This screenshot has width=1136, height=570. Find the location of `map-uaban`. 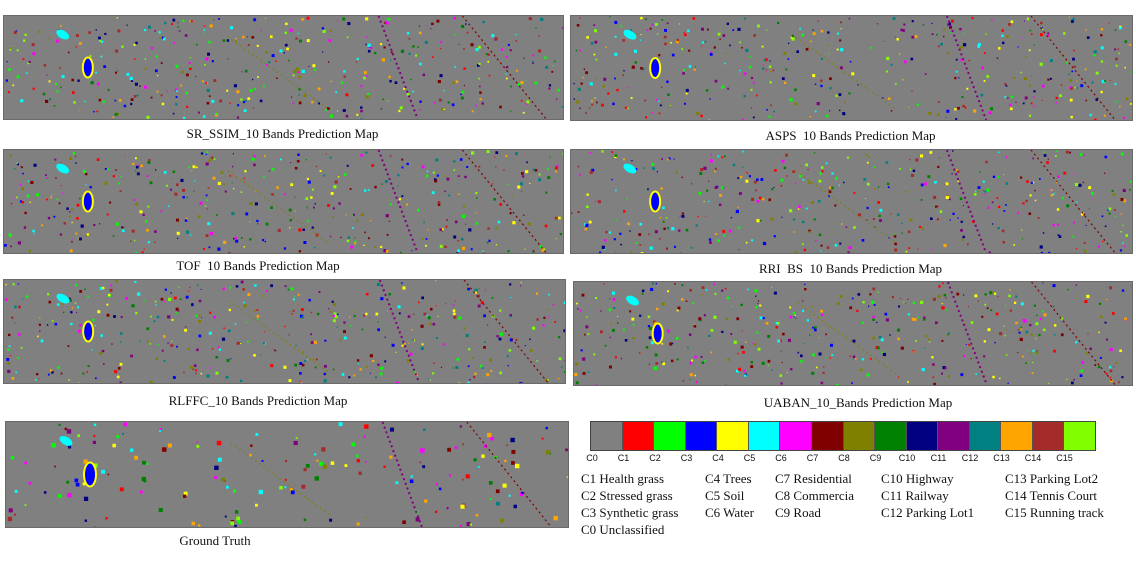

map-uaban is located at coordinates (853, 333).